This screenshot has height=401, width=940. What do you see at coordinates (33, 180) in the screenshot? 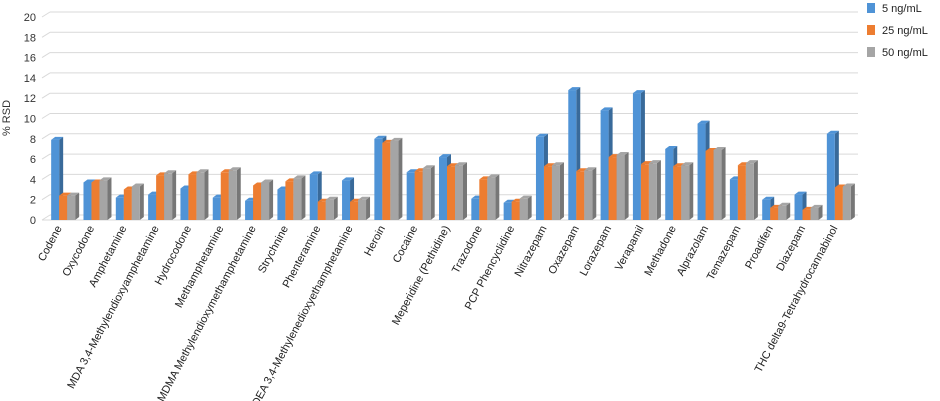
I see `y-tick-label: 4` at bounding box center [33, 180].